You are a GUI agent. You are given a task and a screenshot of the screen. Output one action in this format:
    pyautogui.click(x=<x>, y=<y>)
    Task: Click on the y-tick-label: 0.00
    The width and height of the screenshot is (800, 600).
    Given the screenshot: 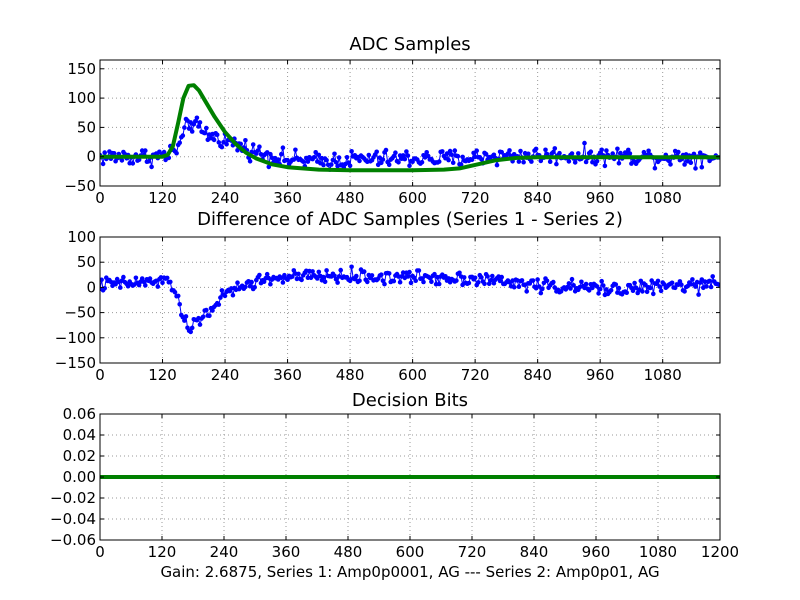 What is the action you would take?
    pyautogui.click(x=79, y=477)
    